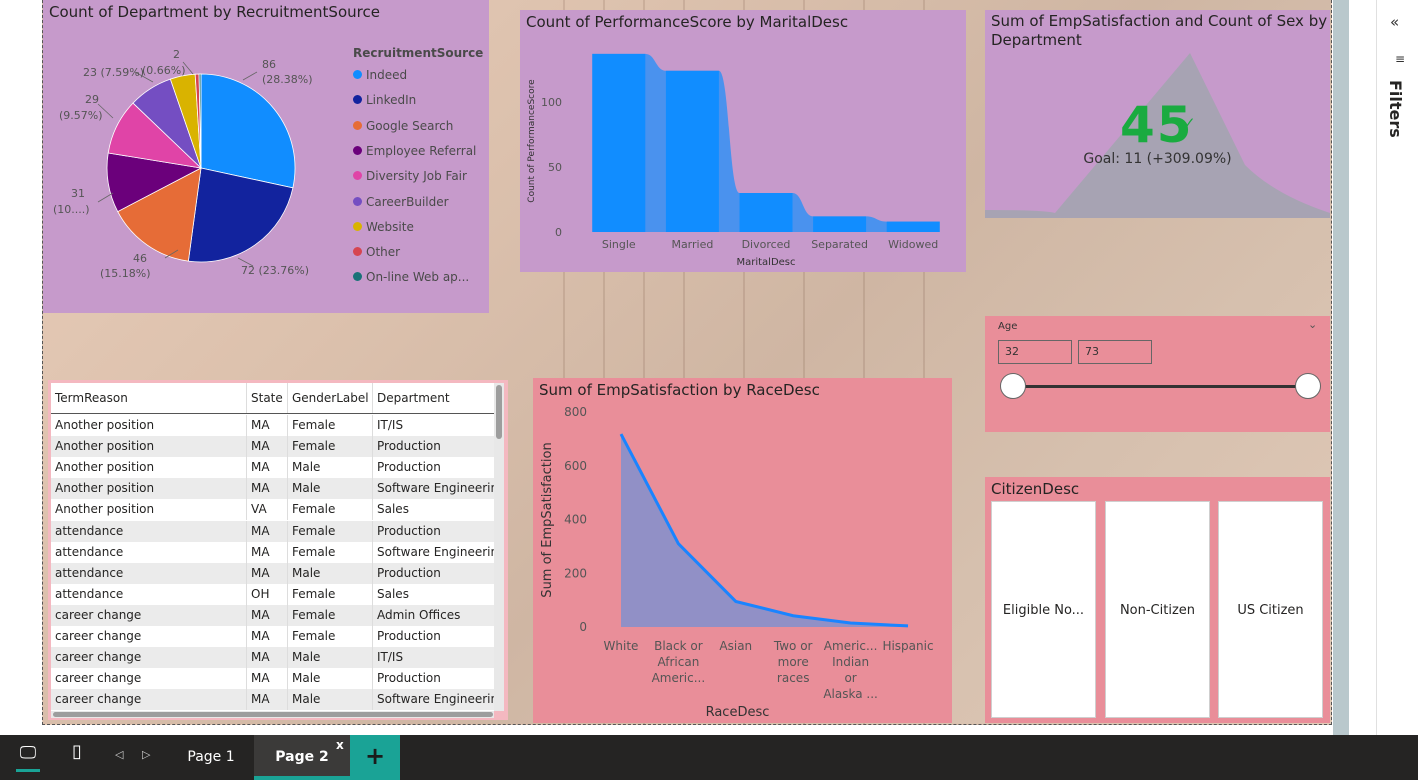 This screenshot has height=780, width=1418. I want to click on close-icon: x, so click(340, 745).